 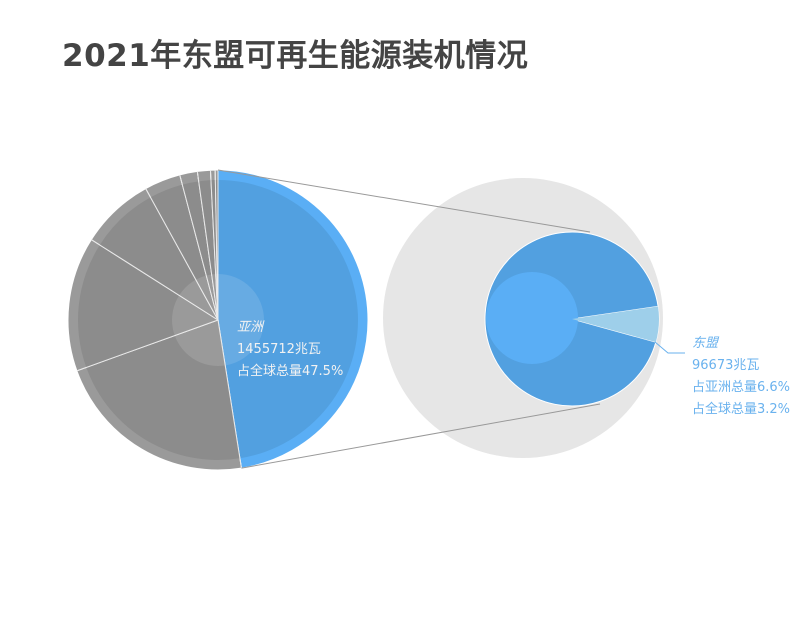 I want to click on main-pie-label: 占全球总量47.5%, so click(x=290, y=371).